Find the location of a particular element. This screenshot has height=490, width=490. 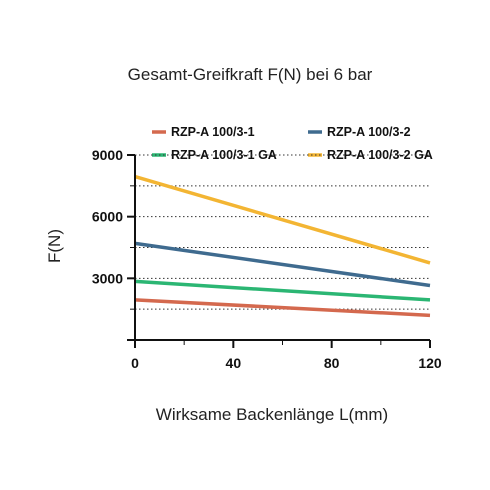

x-axis-label: Wirksame Backenlänge L(mm) is located at coordinates (272, 414).